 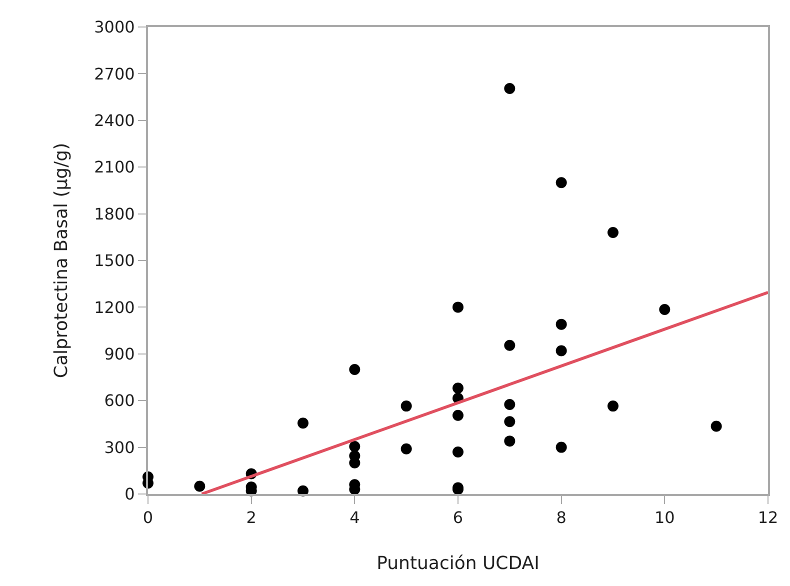 What do you see at coordinates (129, 494) in the screenshot?
I see `y-tick-label: 0` at bounding box center [129, 494].